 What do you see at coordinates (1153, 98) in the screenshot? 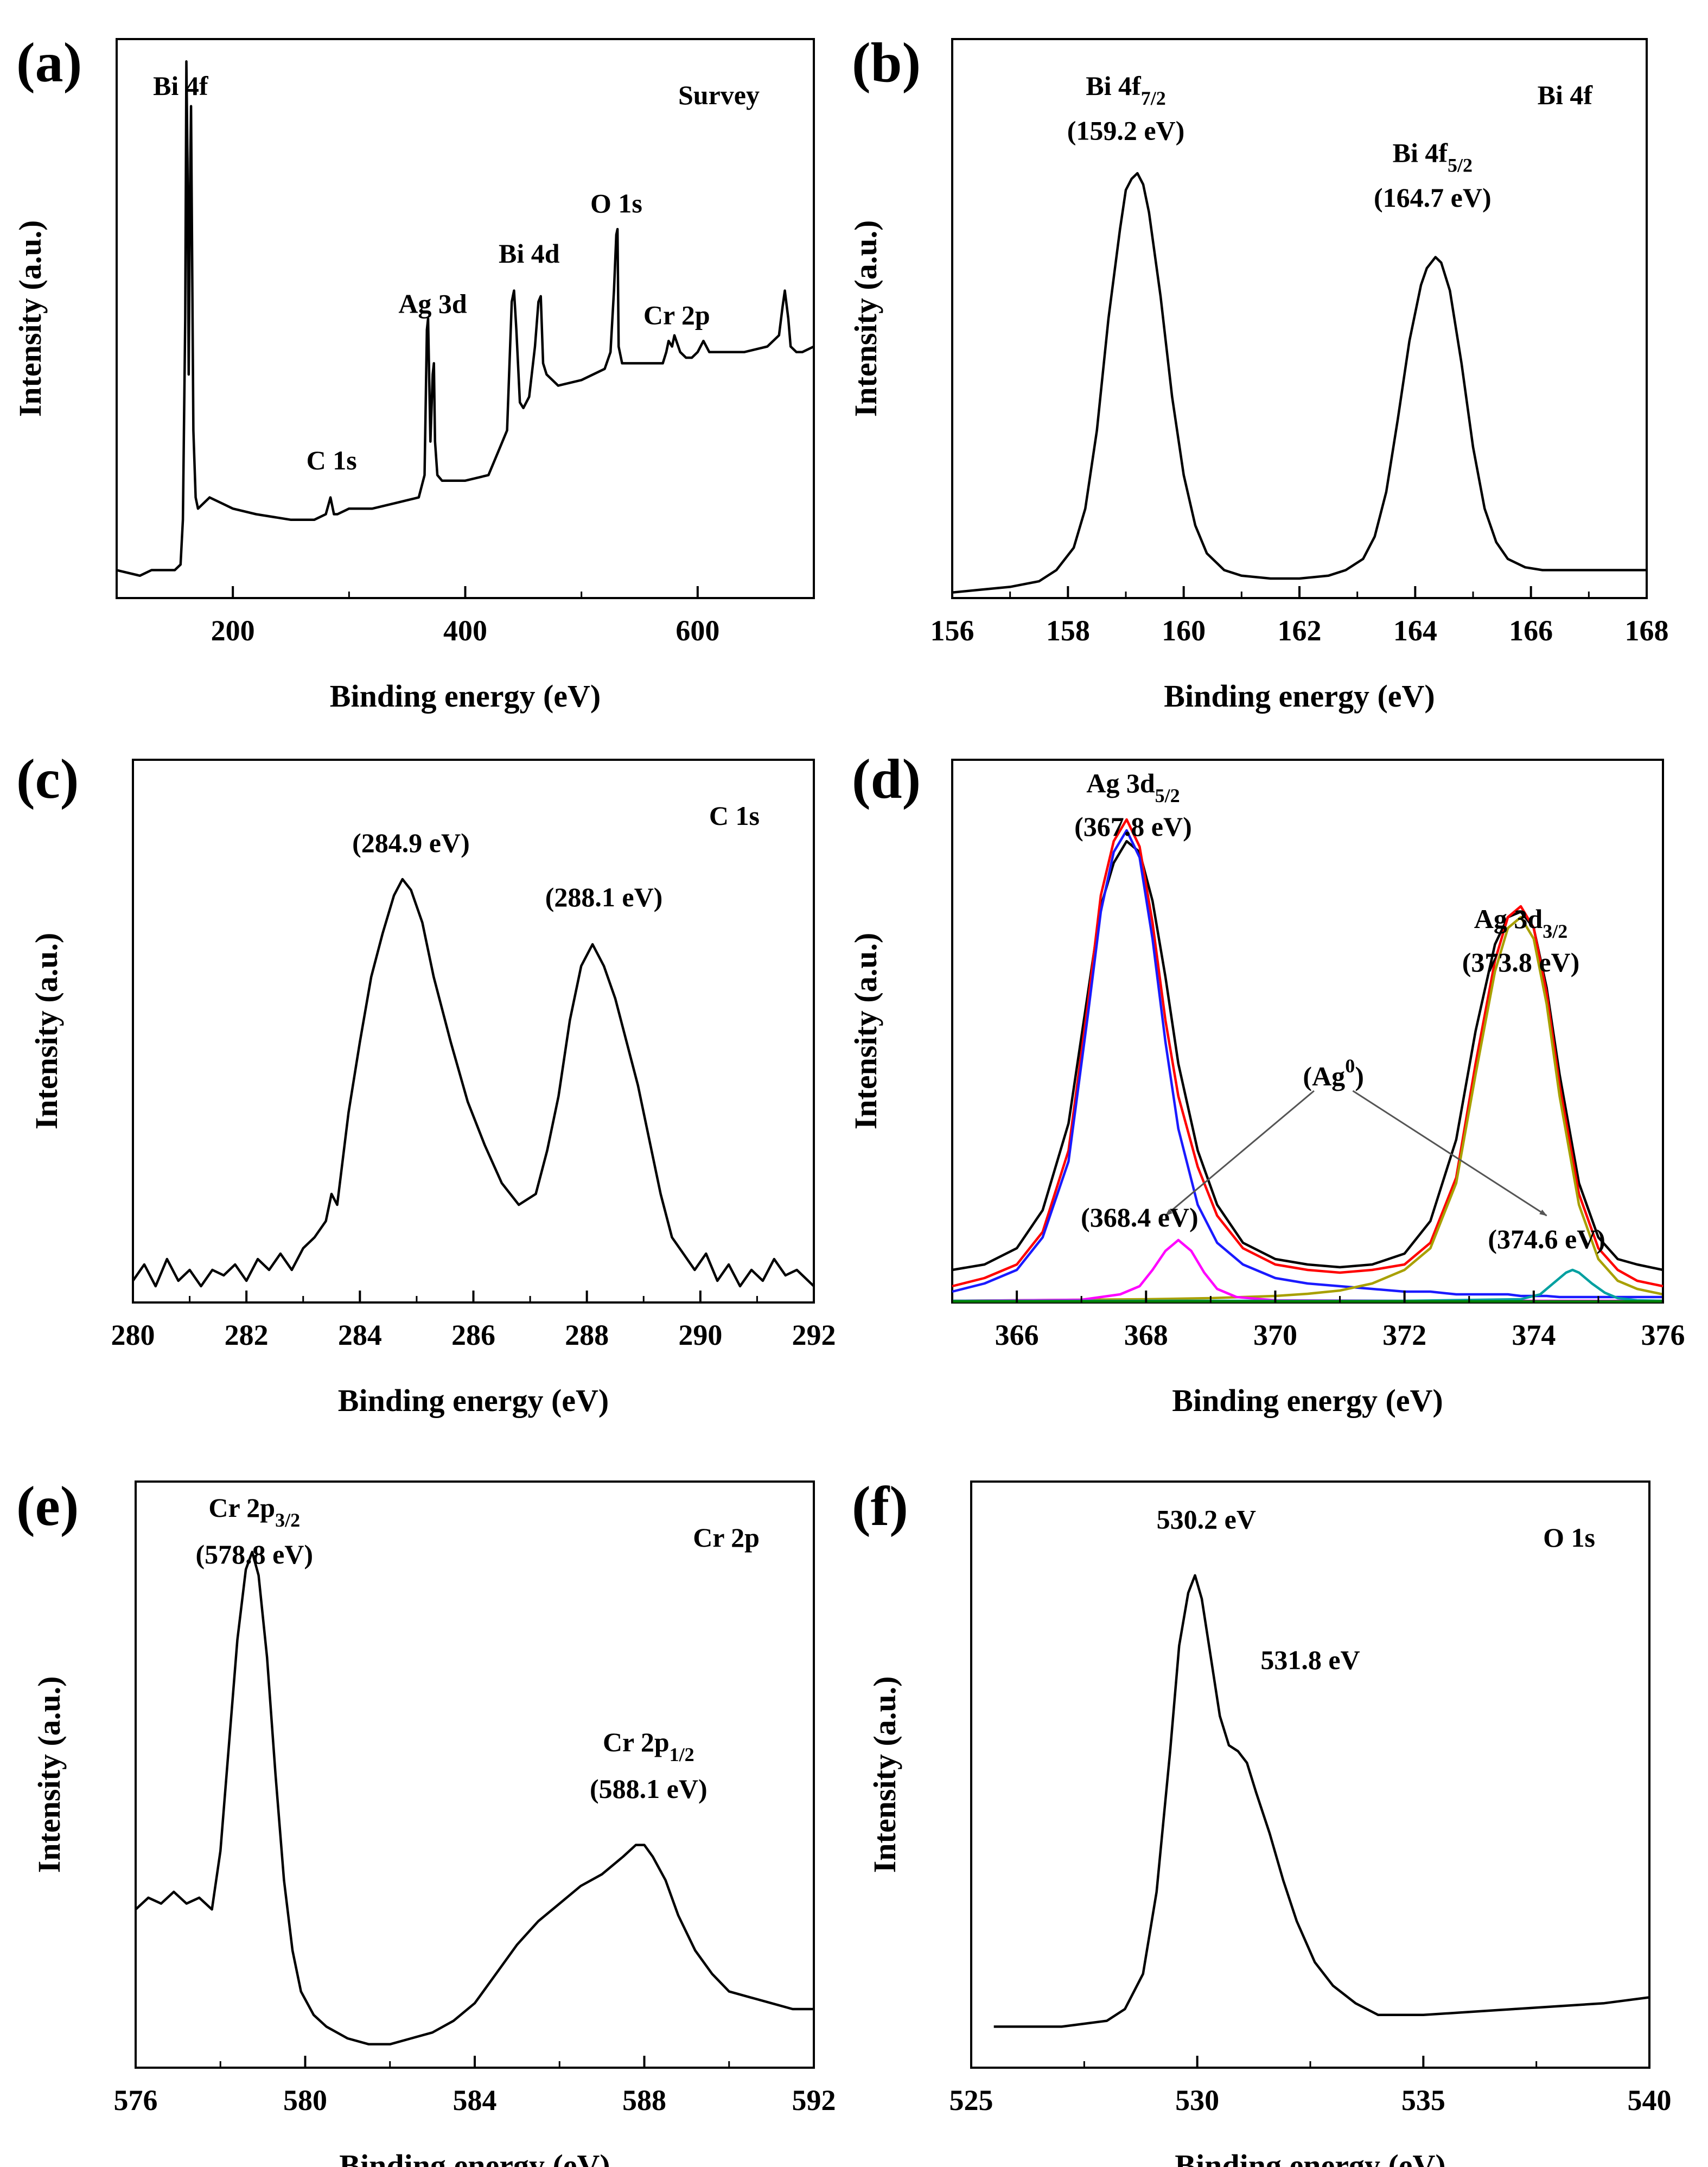
I see `annotation-subscript: 7/2` at bounding box center [1153, 98].